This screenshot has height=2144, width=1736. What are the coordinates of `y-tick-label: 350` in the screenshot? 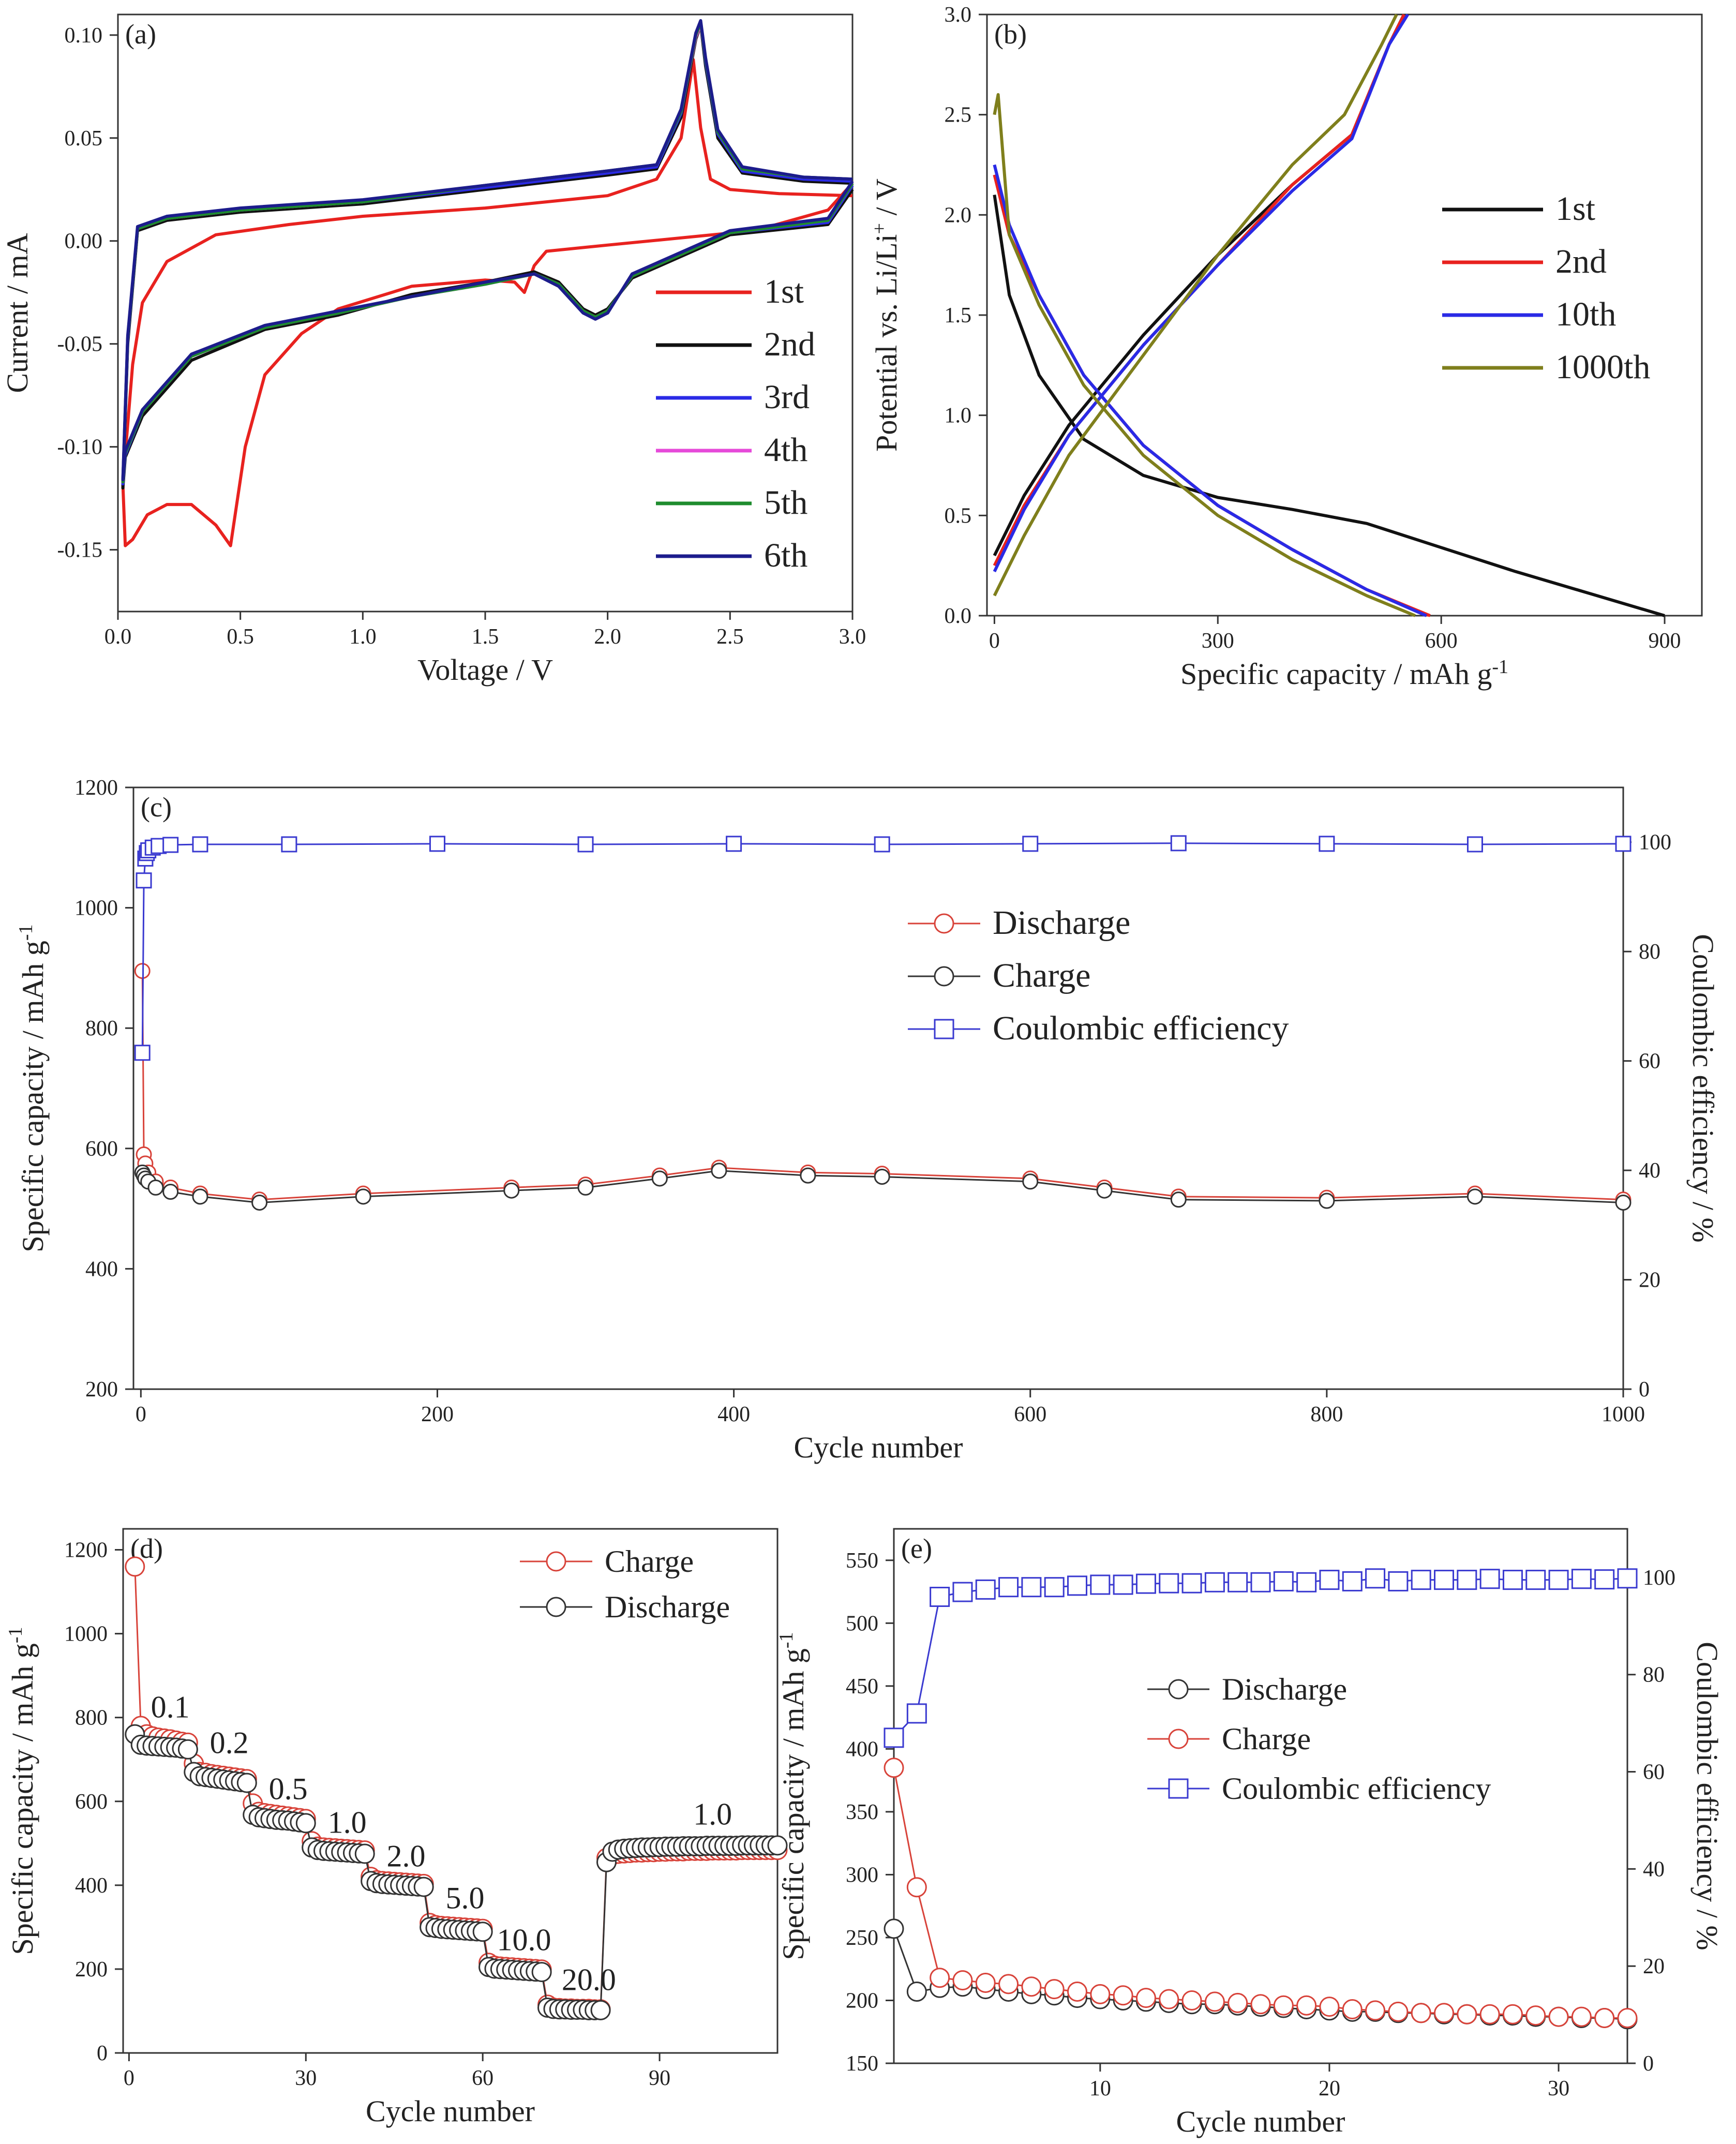 It's located at (862, 1812).